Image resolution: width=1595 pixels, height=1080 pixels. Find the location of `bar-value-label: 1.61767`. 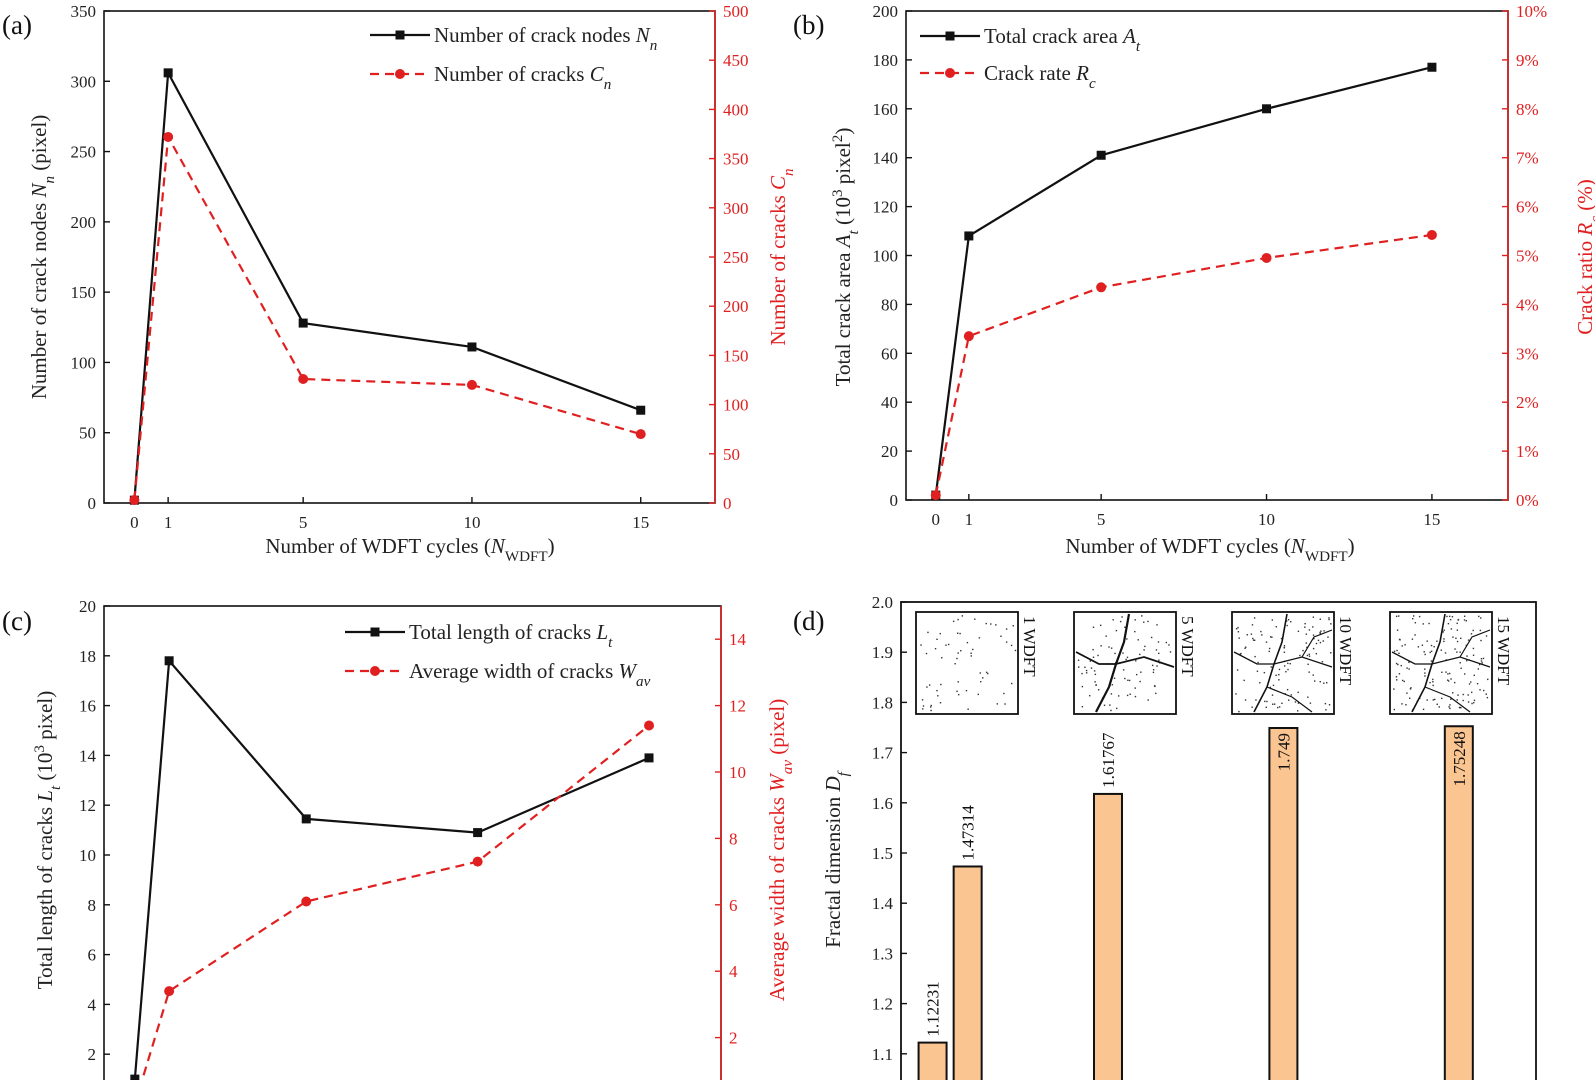

bar-value-label: 1.61767 is located at coordinates (1108, 760).